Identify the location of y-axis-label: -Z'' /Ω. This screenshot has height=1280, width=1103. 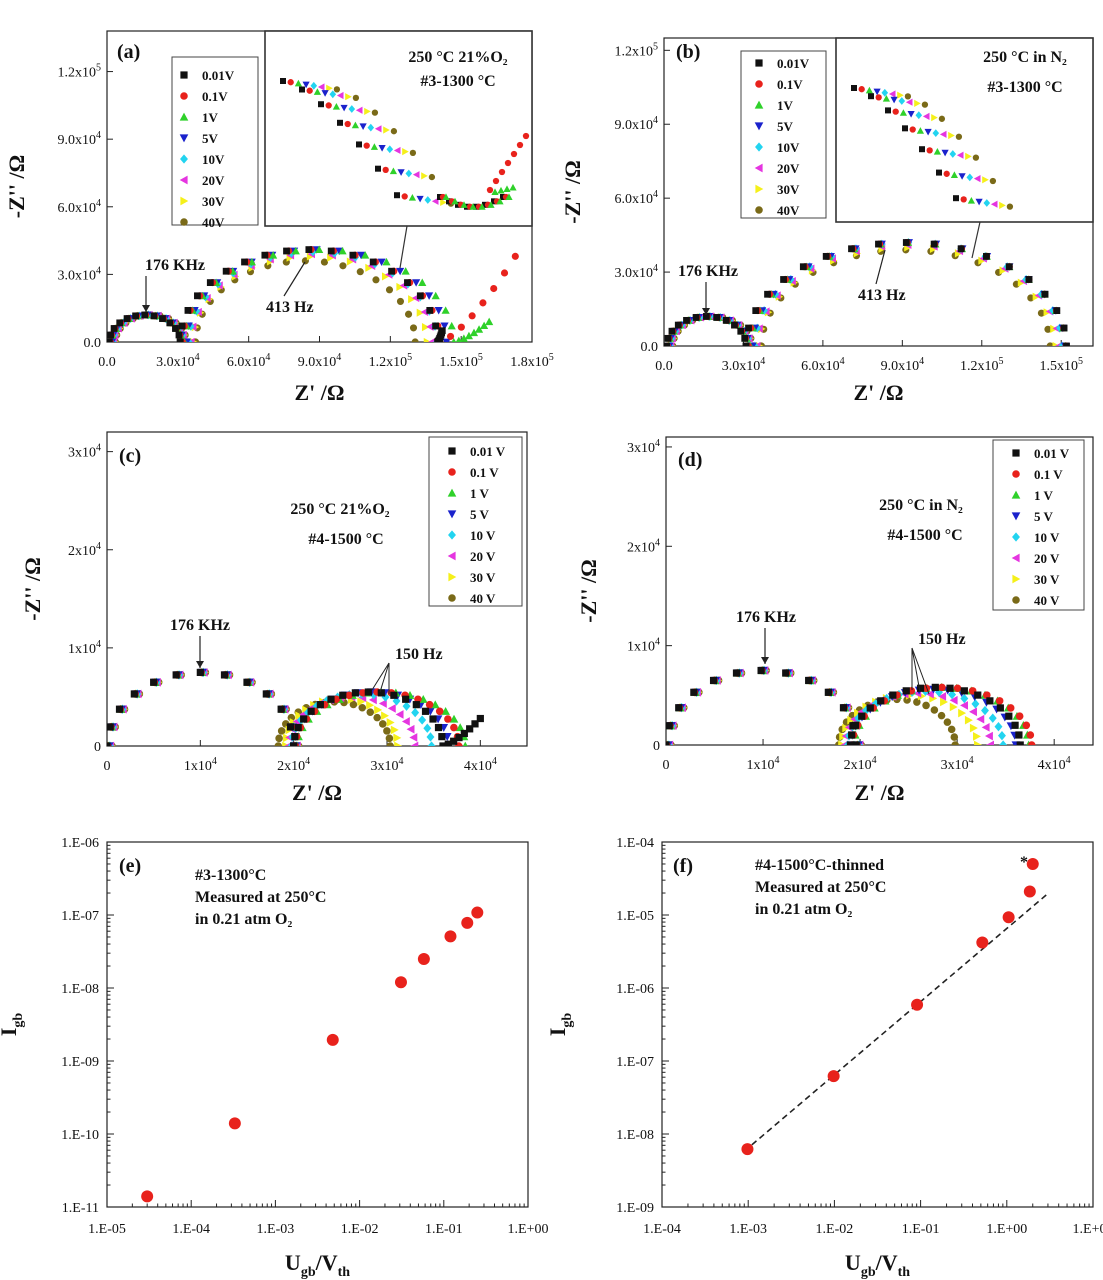
(572, 191).